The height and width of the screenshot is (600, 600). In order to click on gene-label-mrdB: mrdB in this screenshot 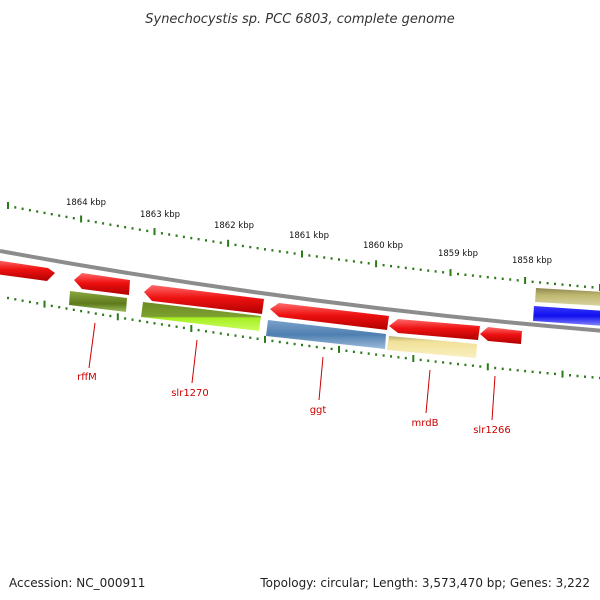, I will do `click(425, 423)`.